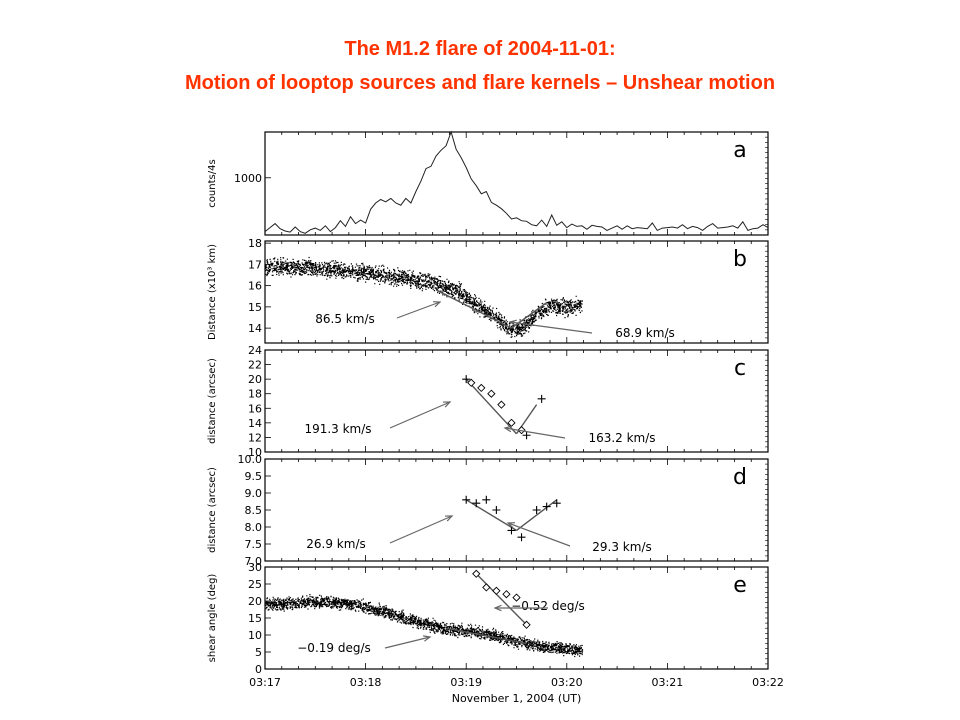 The width and height of the screenshot is (960, 720). I want to click on panel-d-ytick-label: 7.0, so click(254, 561).